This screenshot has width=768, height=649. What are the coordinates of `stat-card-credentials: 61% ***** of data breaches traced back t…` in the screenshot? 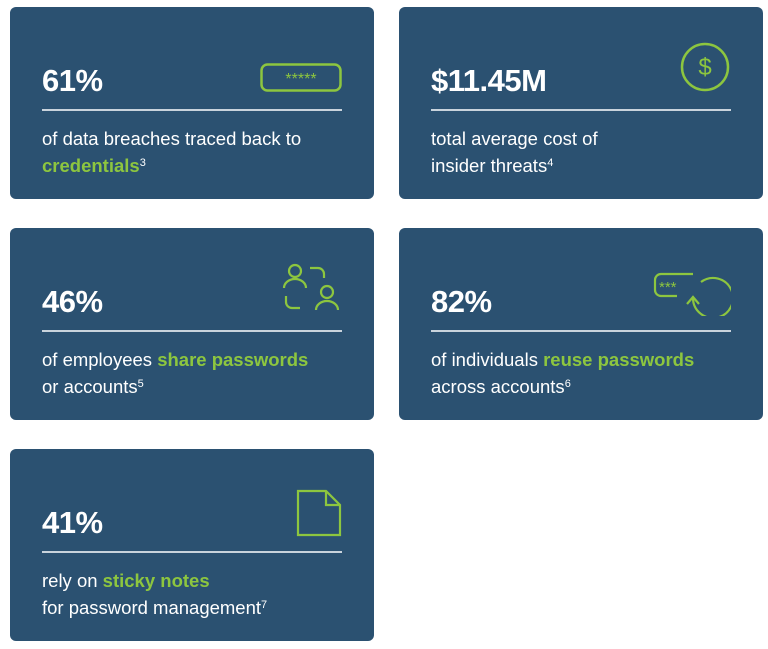 It's located at (192, 103).